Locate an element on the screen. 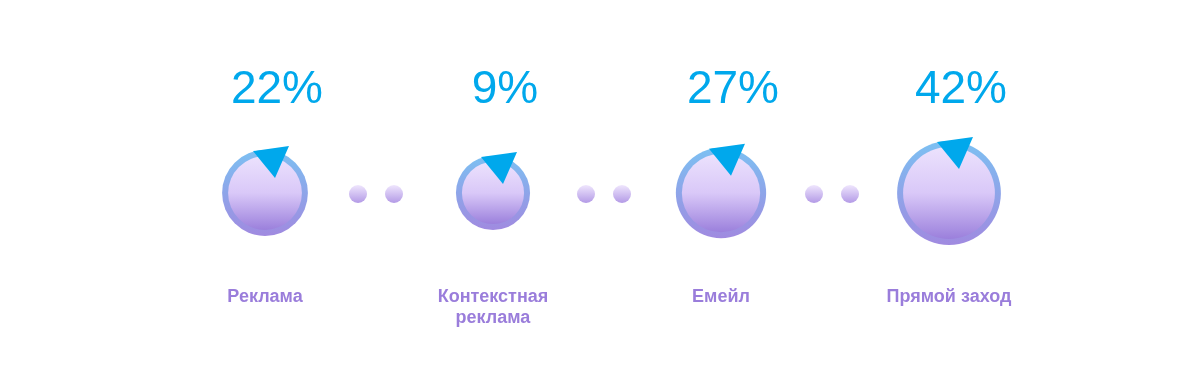 Image resolution: width=1200 pixels, height=380 pixels. category-label: Контекстная реклама is located at coordinates (493, 306).